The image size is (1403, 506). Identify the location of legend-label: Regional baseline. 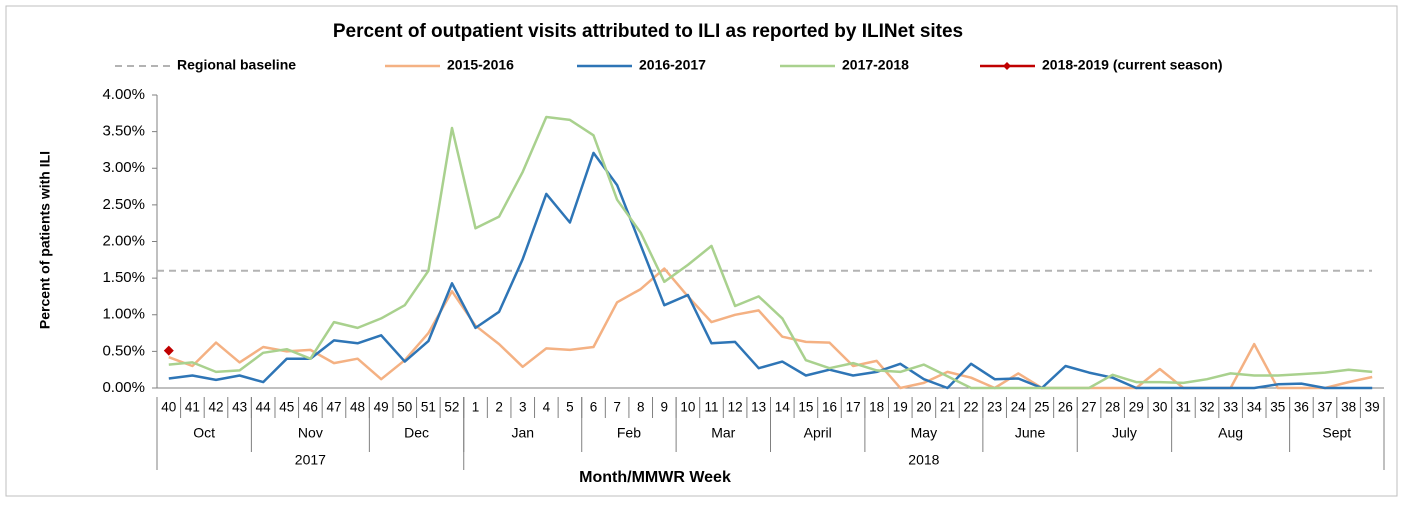
(236, 65).